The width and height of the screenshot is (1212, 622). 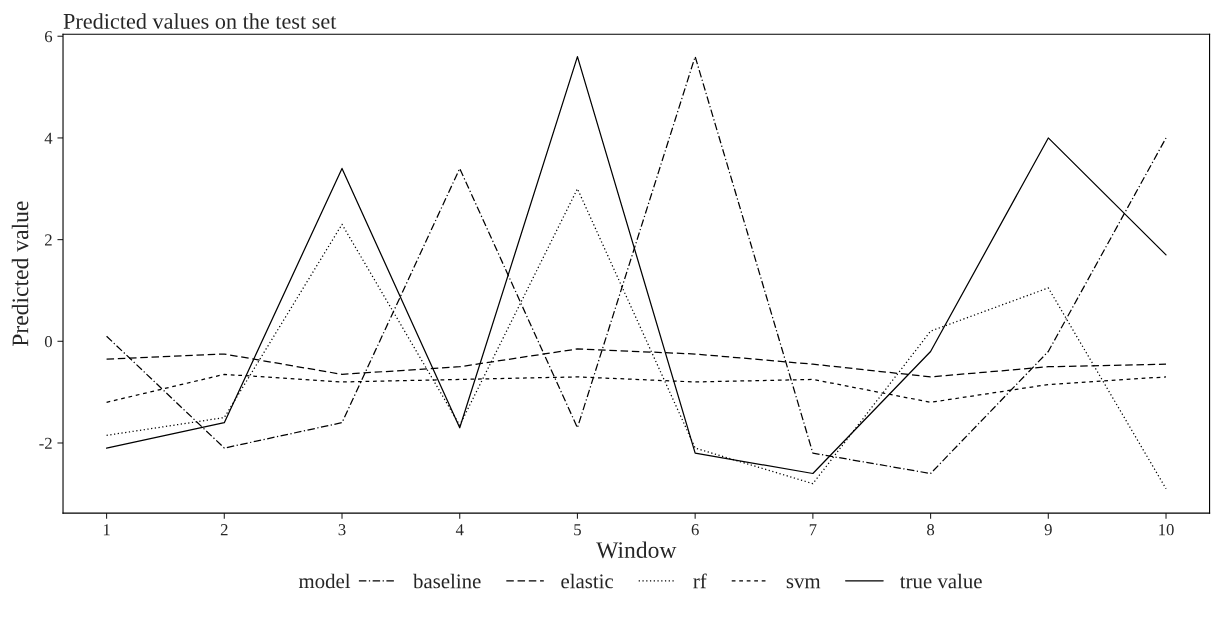 What do you see at coordinates (48, 36) in the screenshot?
I see `y-tick-label: 6` at bounding box center [48, 36].